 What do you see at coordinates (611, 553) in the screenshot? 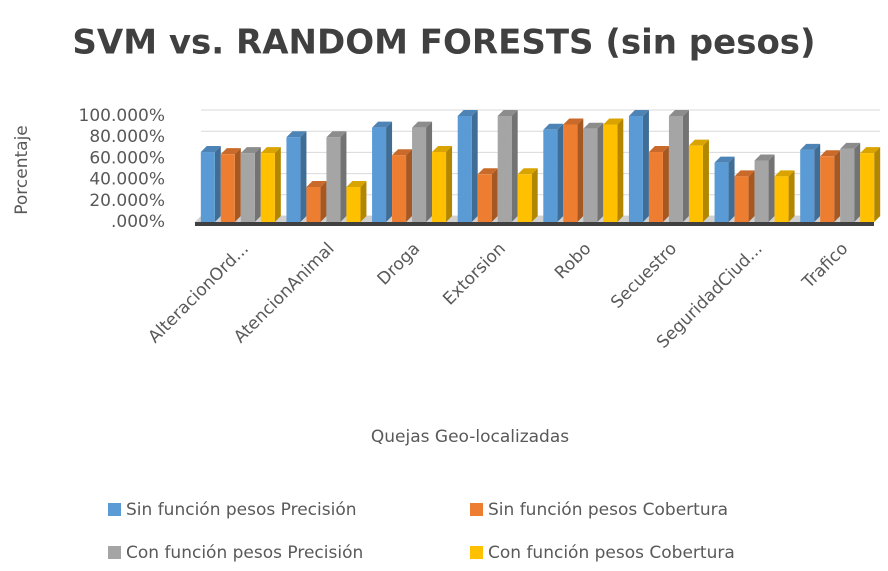
I see `legend-label: Con función pesos Cobertura` at bounding box center [611, 553].